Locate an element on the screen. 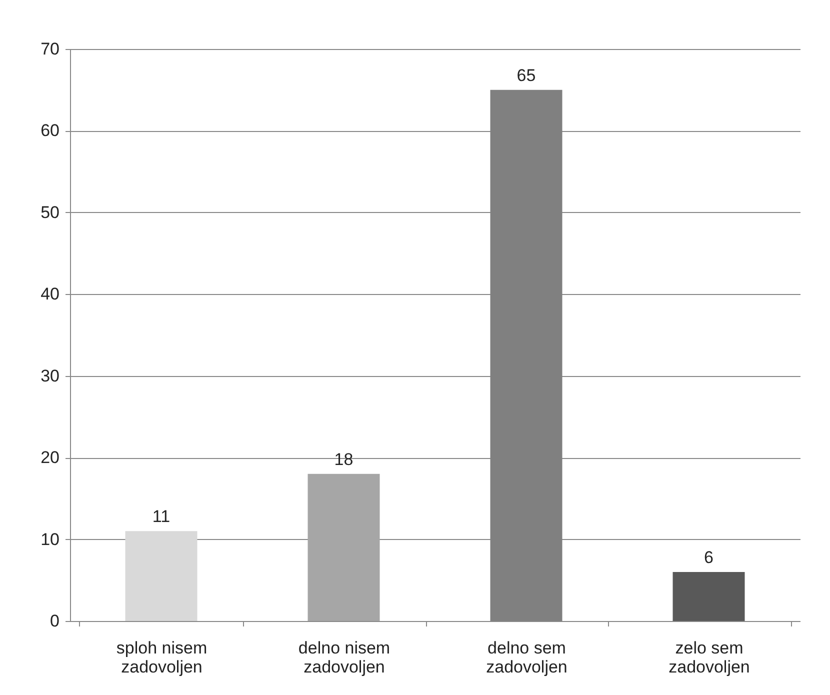  data-label: 65 is located at coordinates (526, 75).